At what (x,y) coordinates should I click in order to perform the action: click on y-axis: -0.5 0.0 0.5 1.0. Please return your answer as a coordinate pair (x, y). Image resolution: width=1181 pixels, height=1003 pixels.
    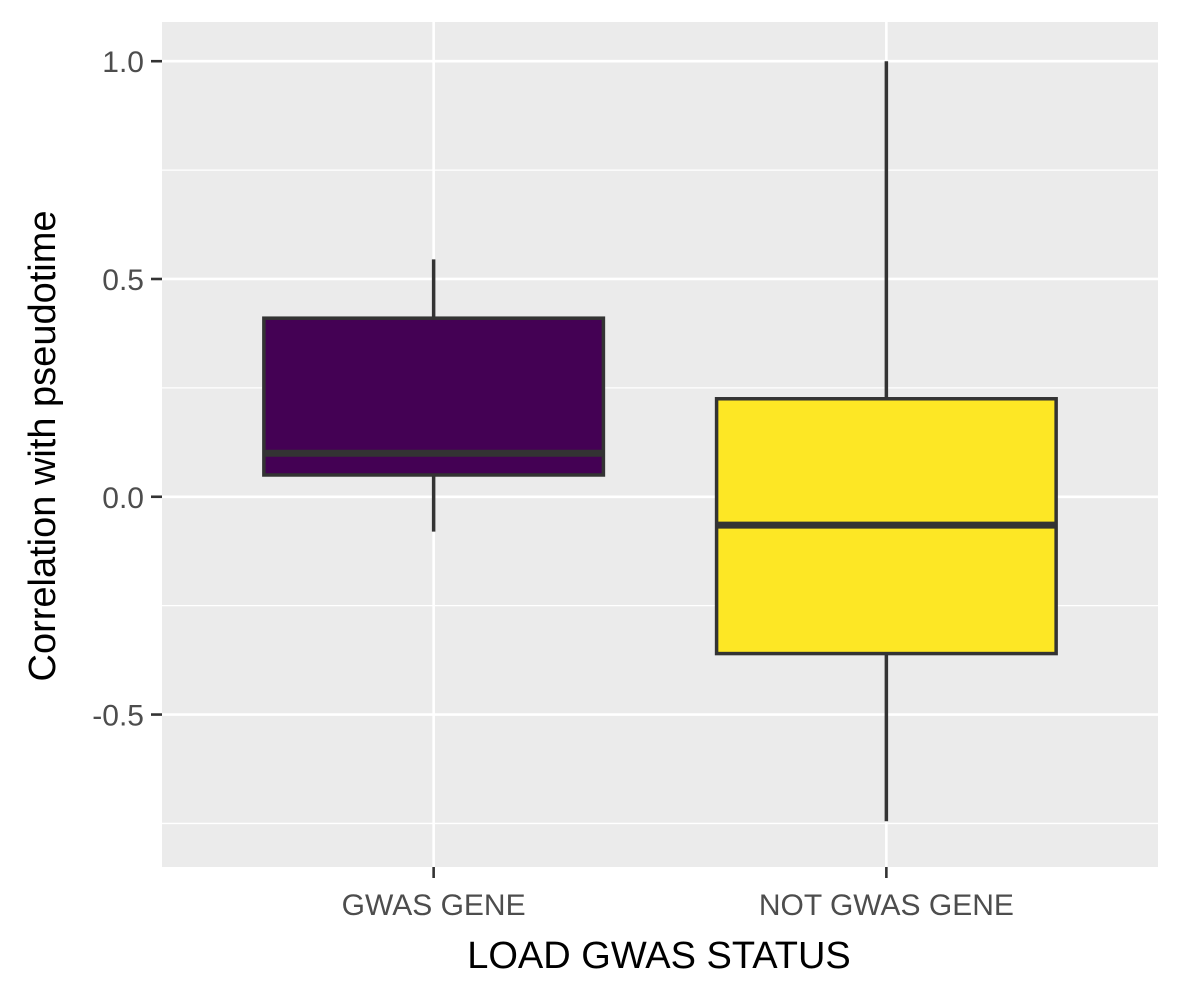
    Looking at the image, I should click on (127, 389).